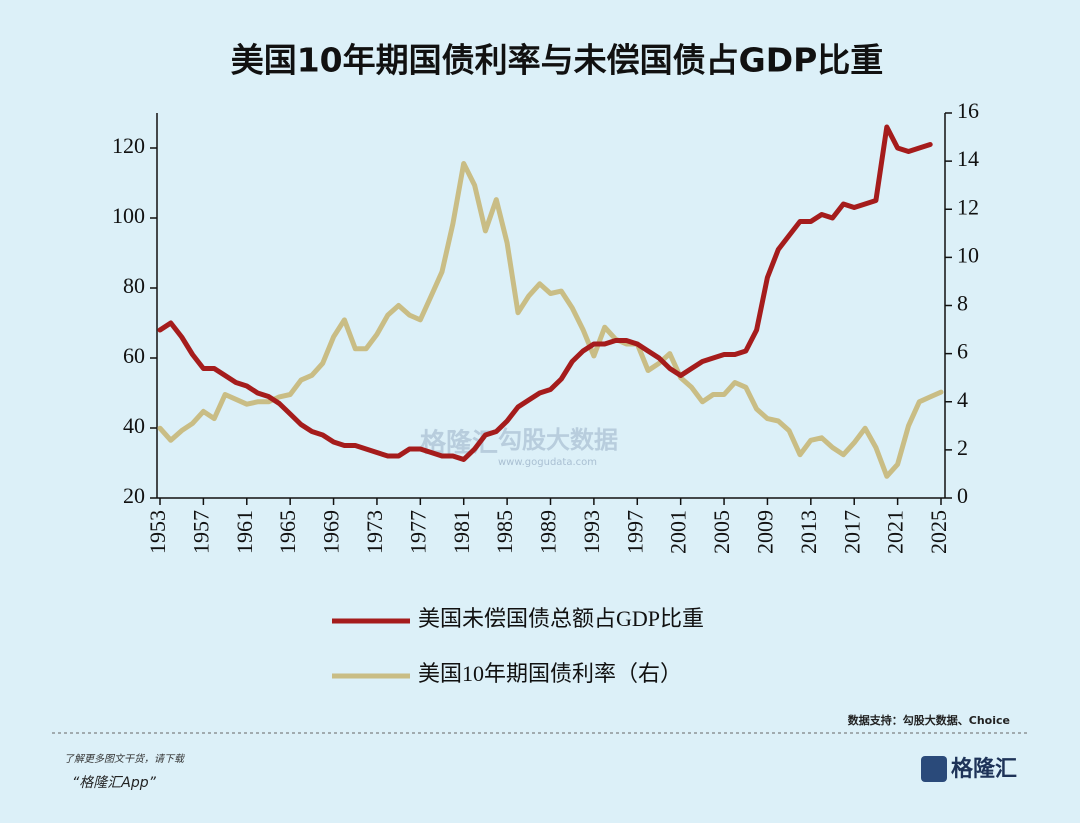 This screenshot has width=1080, height=823. What do you see at coordinates (550, 673) in the screenshot?
I see `legend-label: 美国10年期国债利率（右）` at bounding box center [550, 673].